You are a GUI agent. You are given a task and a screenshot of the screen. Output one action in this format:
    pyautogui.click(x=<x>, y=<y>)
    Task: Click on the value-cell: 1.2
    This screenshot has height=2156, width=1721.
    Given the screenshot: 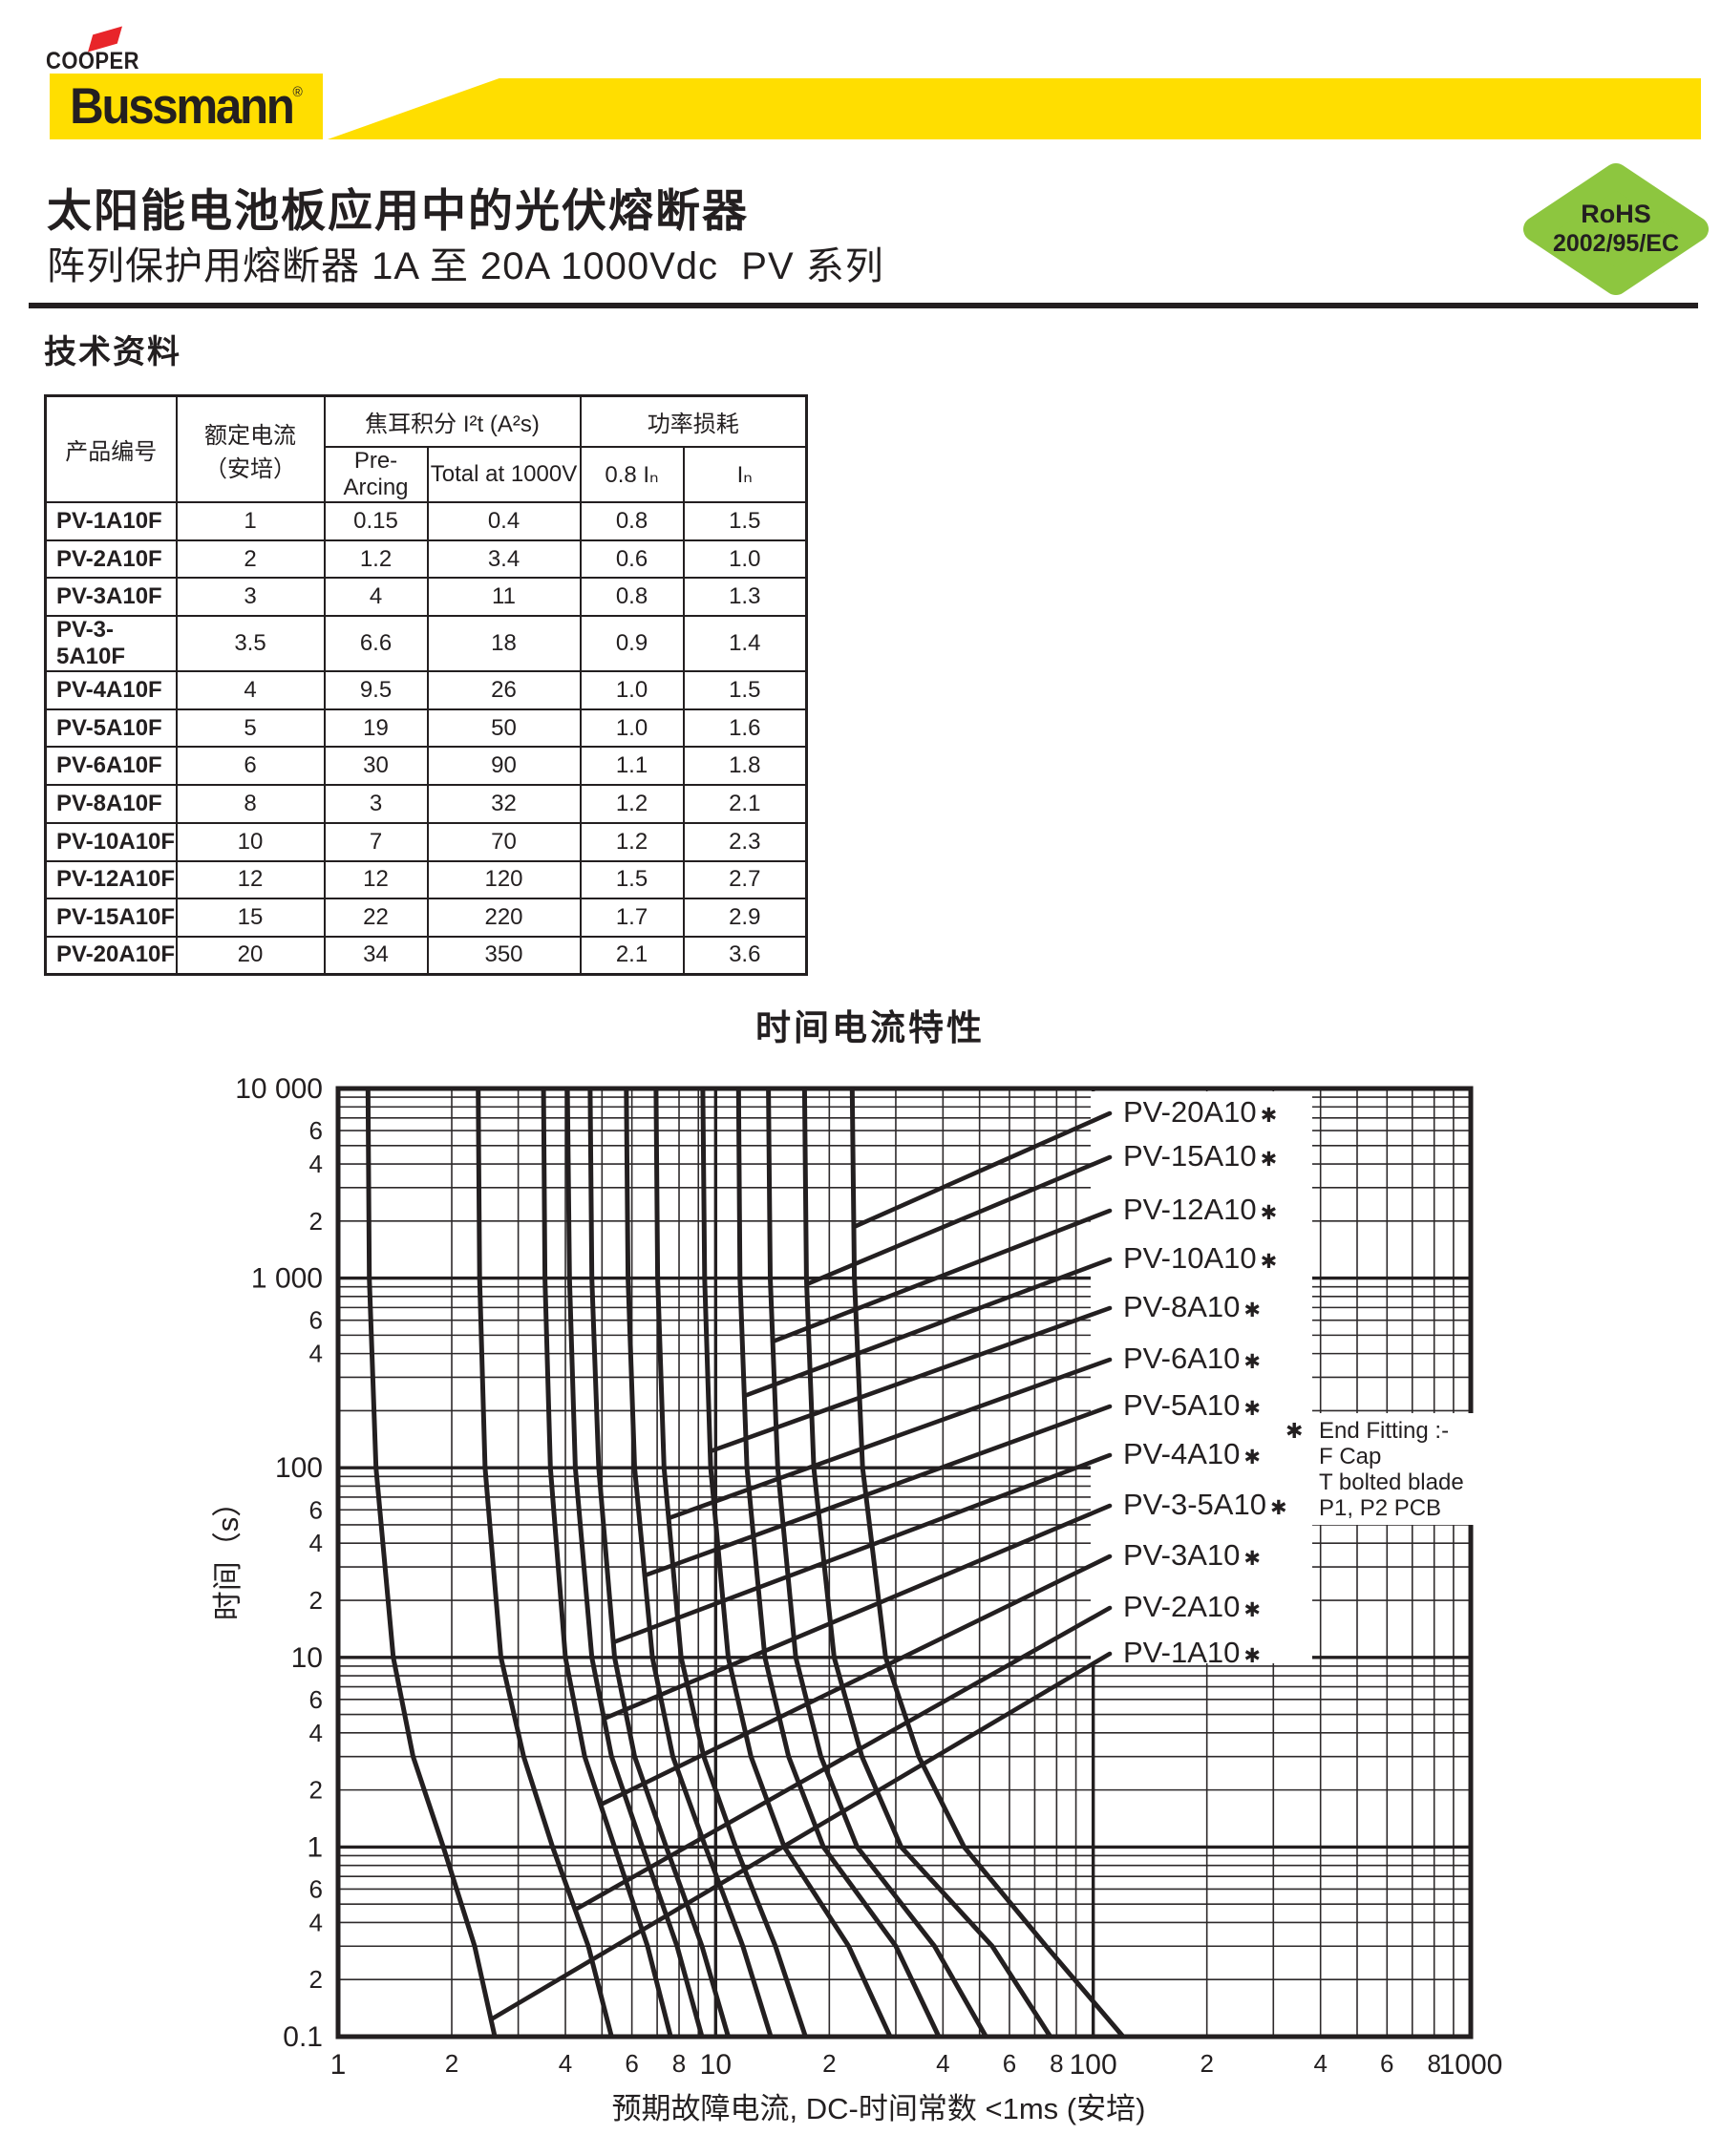 What is the action you would take?
    pyautogui.click(x=632, y=804)
    